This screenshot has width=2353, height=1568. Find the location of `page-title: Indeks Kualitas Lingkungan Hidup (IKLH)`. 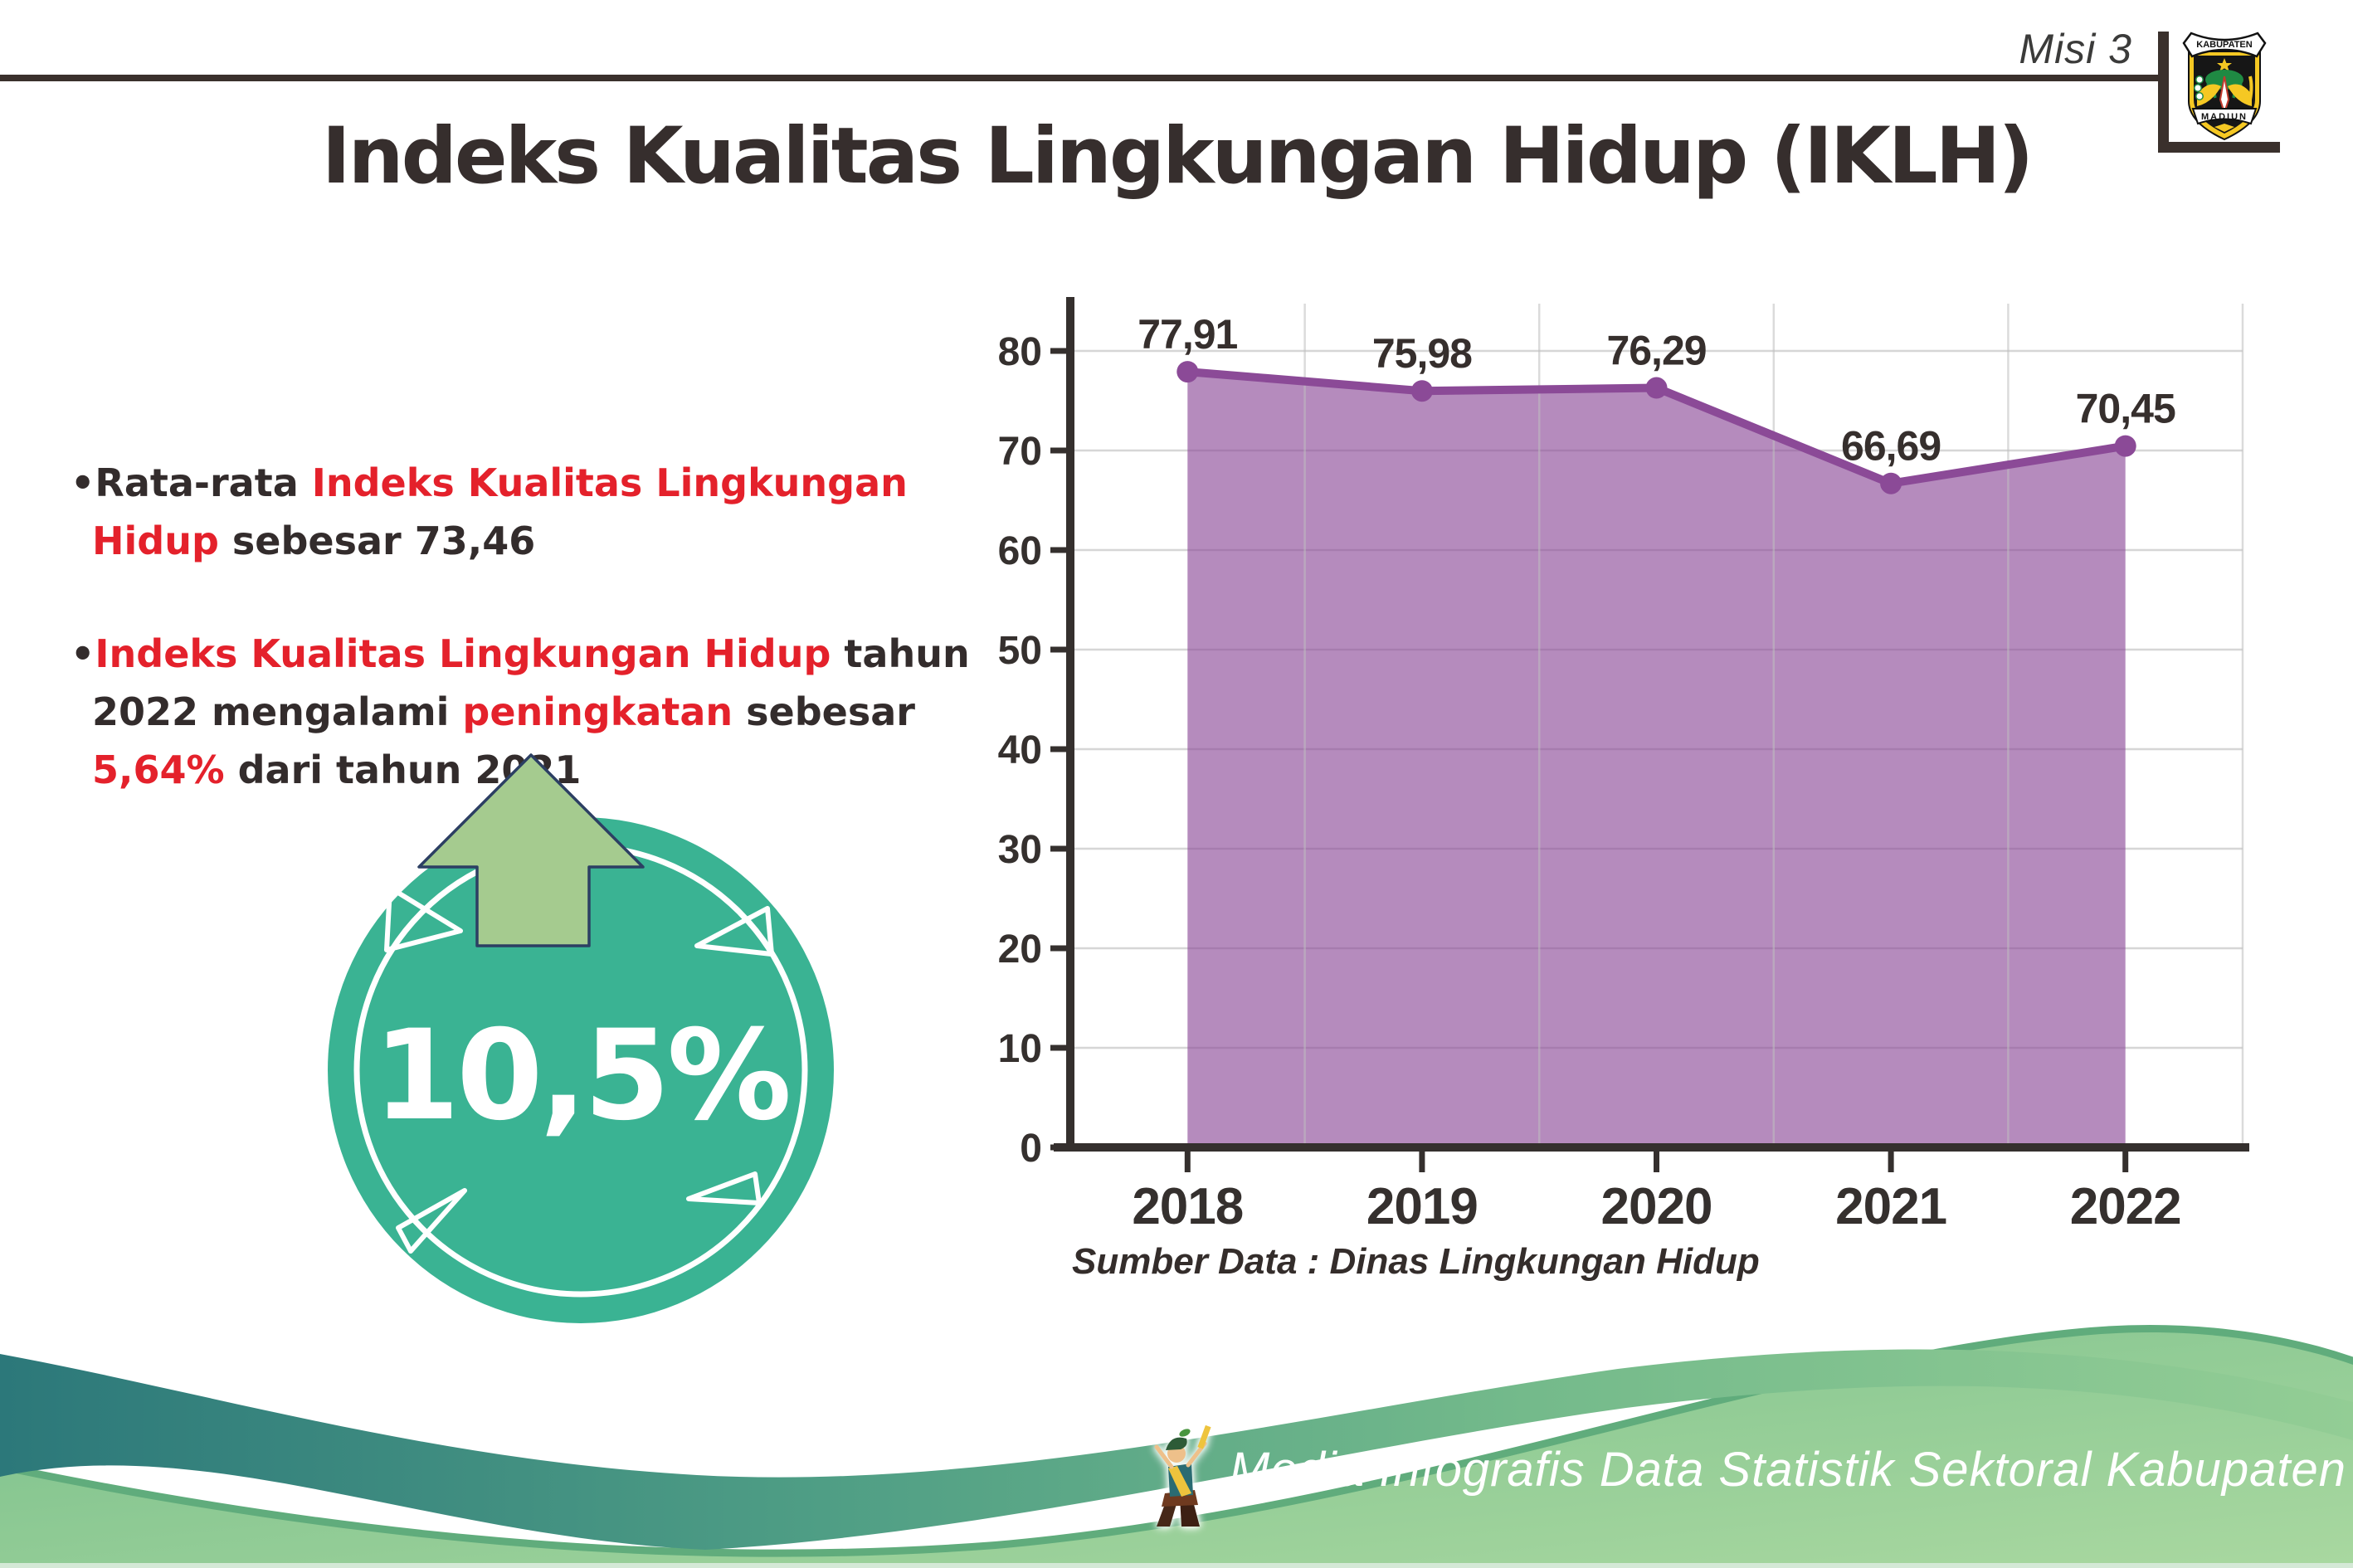

page-title: Indeks Kualitas Lingkungan Hidup (IKLH) is located at coordinates (1177, 156).